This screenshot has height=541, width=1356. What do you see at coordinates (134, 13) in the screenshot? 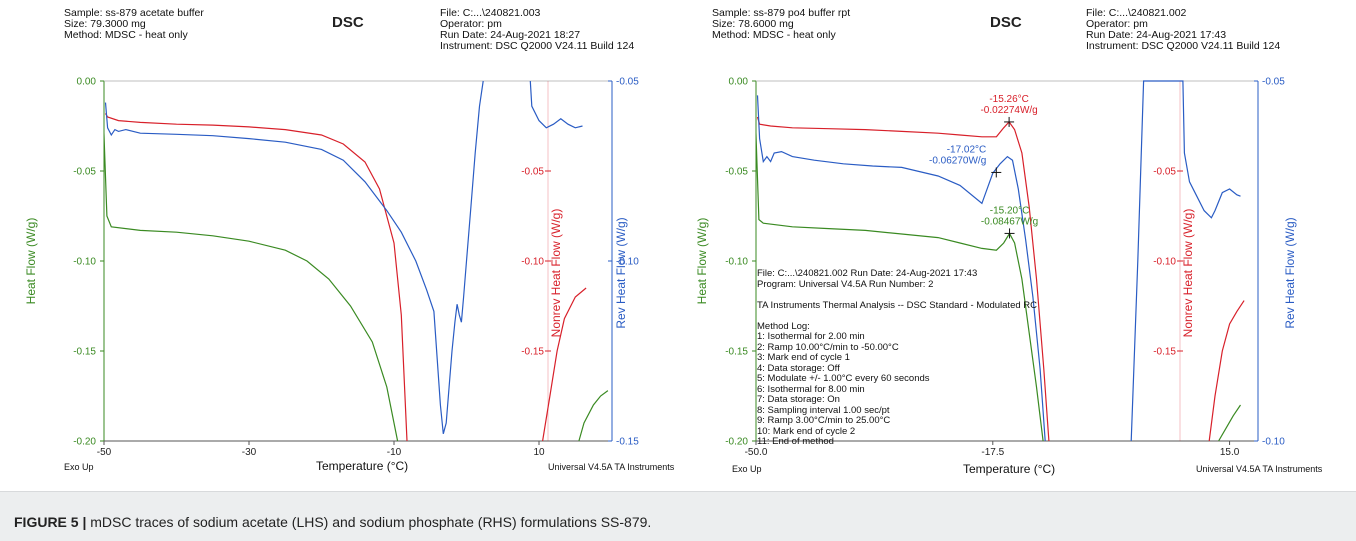
I see `left-sample: Sample: ss-879 acetate buffer` at bounding box center [134, 13].